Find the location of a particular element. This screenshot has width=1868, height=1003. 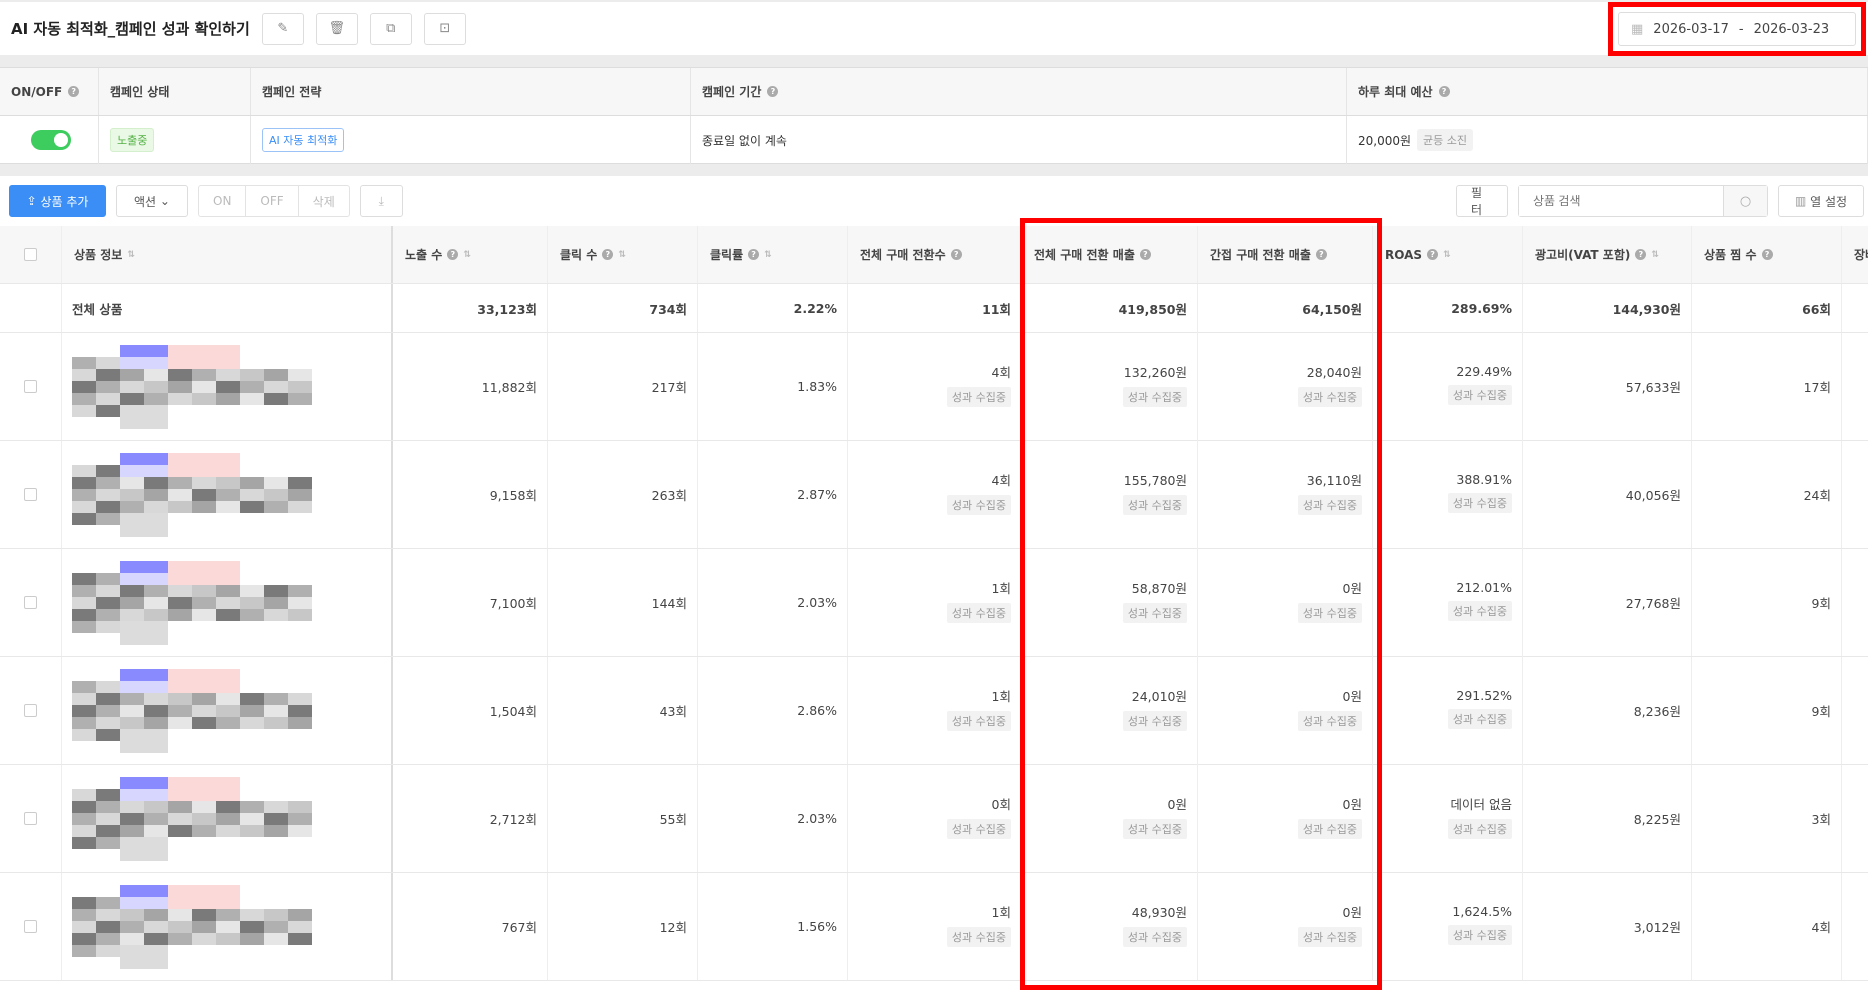

search-input is located at coordinates (1621, 201).